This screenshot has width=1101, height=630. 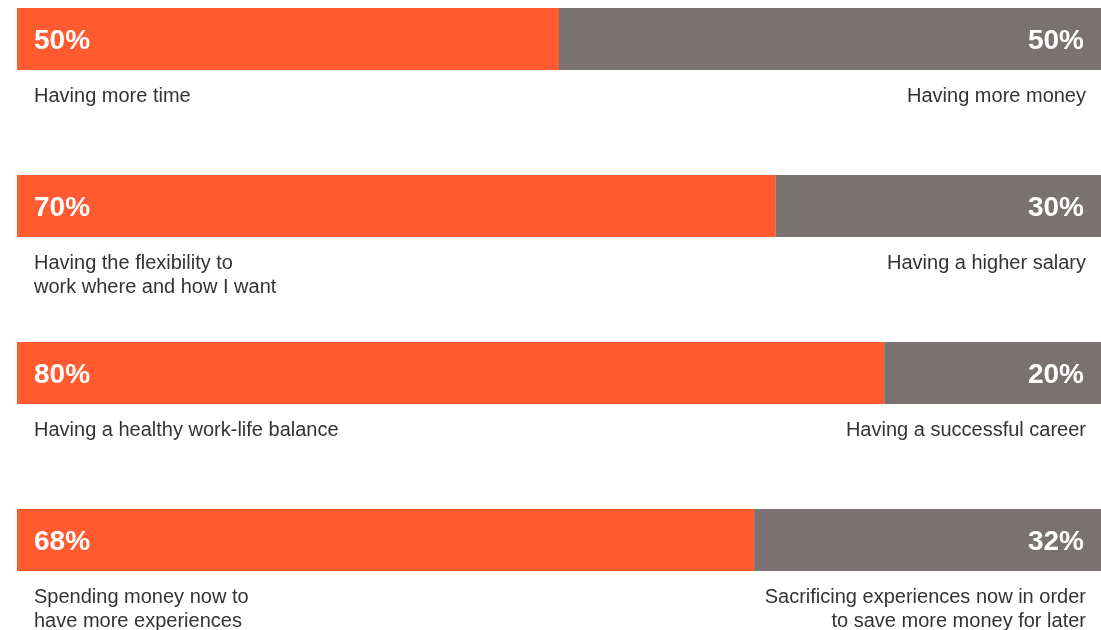 I want to click on data-label: 20%, so click(x=1056, y=373).